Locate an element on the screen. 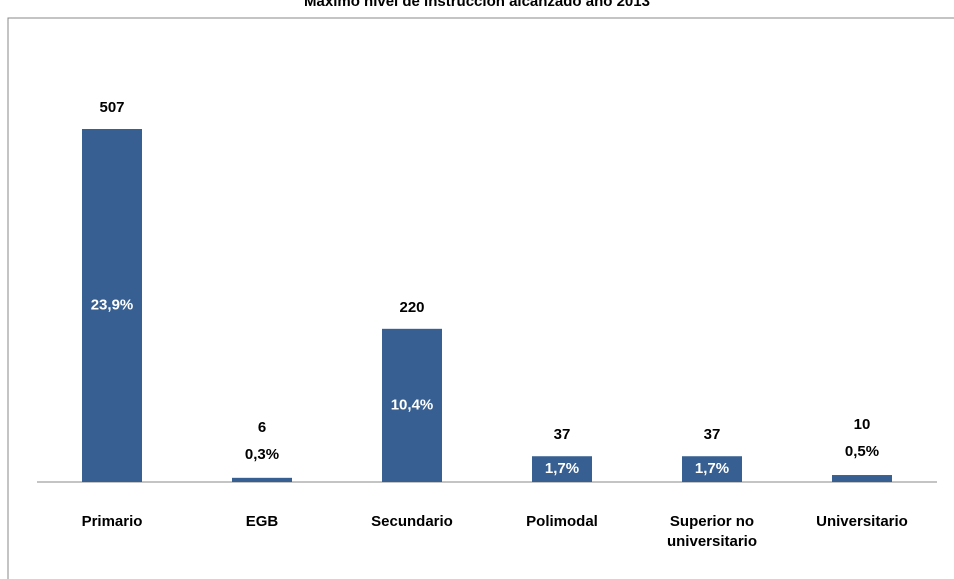  x-tick-label: Superior no universitario is located at coordinates (712, 531).